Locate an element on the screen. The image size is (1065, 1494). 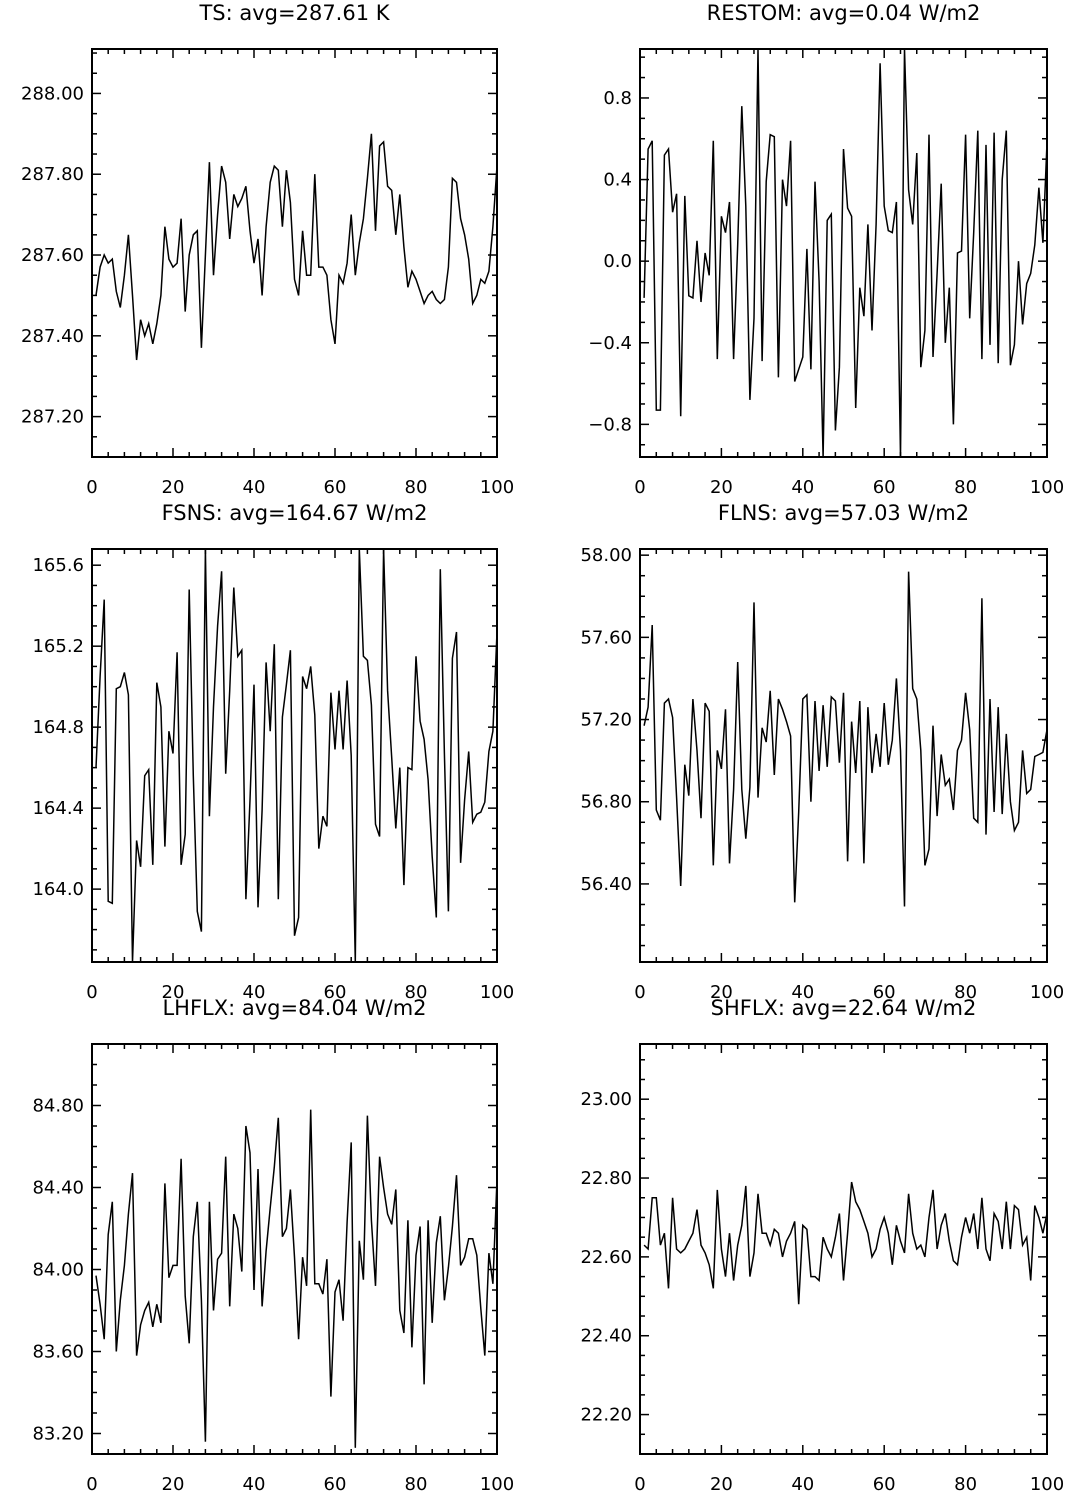
y-tick-label: 165.2 is located at coordinates (58, 646).